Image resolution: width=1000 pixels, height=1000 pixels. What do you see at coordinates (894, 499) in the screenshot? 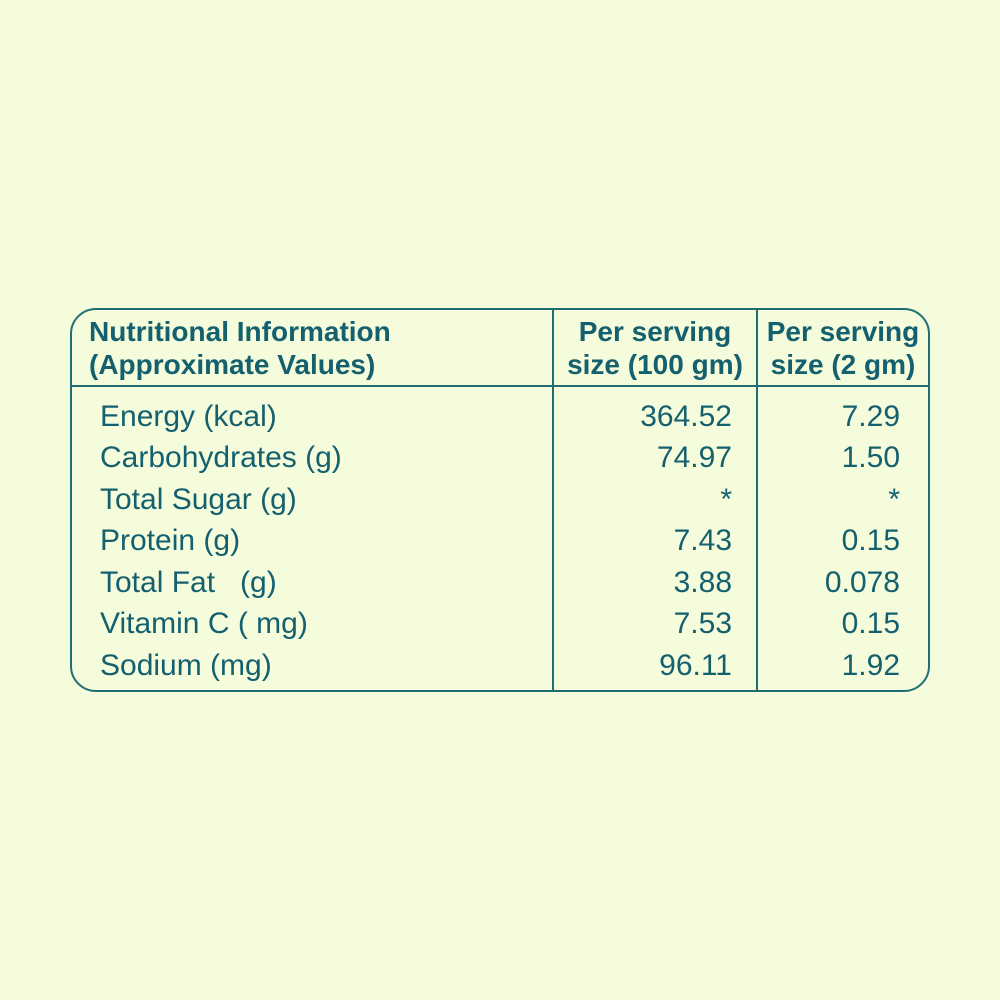
I see `value-total-sugar-per-2gm: *` at bounding box center [894, 499].